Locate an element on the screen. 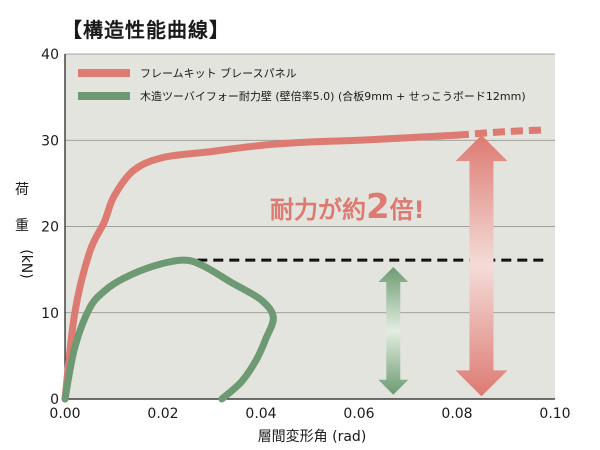 The width and height of the screenshot is (600, 450). y-axis-title-char-2: 重 is located at coordinates (22, 226).